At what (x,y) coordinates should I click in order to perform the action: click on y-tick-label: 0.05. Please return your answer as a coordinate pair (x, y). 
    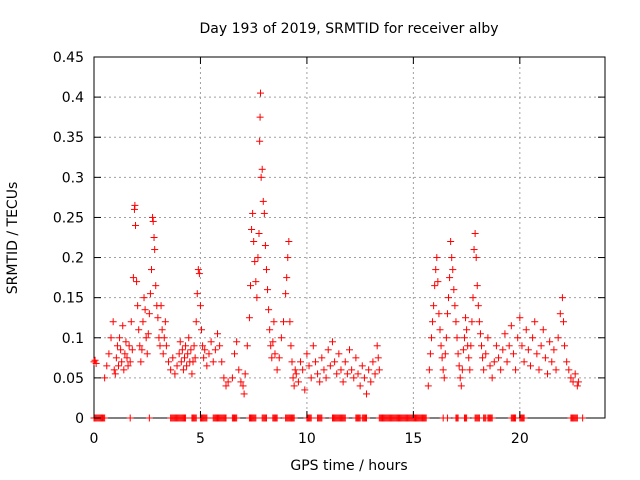
    Looking at the image, I should click on (68, 379).